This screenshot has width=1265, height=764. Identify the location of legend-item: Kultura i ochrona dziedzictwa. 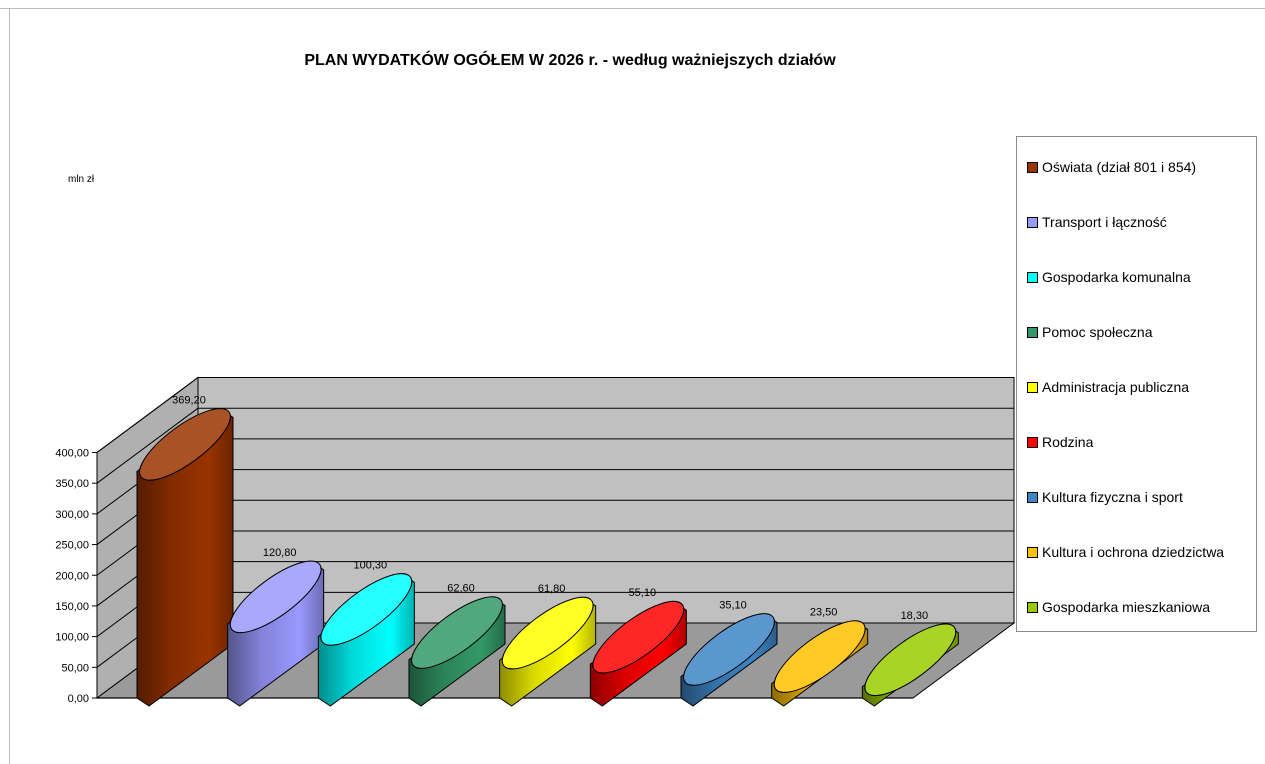
(1125, 552).